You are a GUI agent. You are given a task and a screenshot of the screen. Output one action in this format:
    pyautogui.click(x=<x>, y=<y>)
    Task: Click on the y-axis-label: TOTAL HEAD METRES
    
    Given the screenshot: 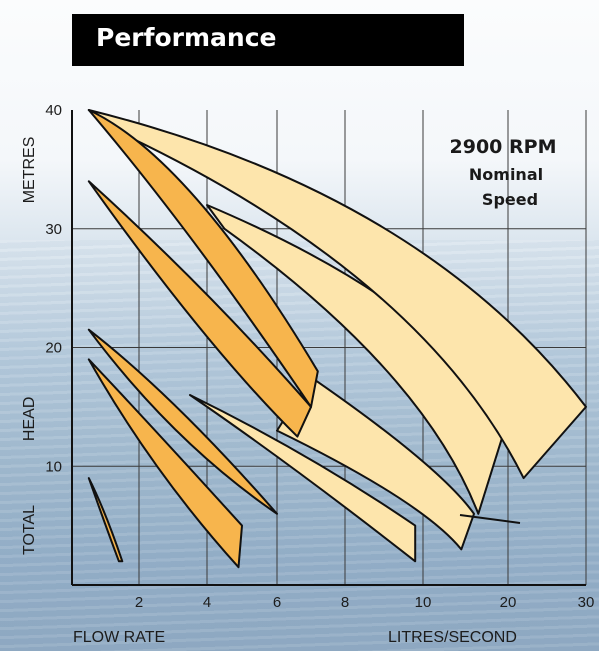 What is the action you would take?
    pyautogui.click(x=30, y=346)
    